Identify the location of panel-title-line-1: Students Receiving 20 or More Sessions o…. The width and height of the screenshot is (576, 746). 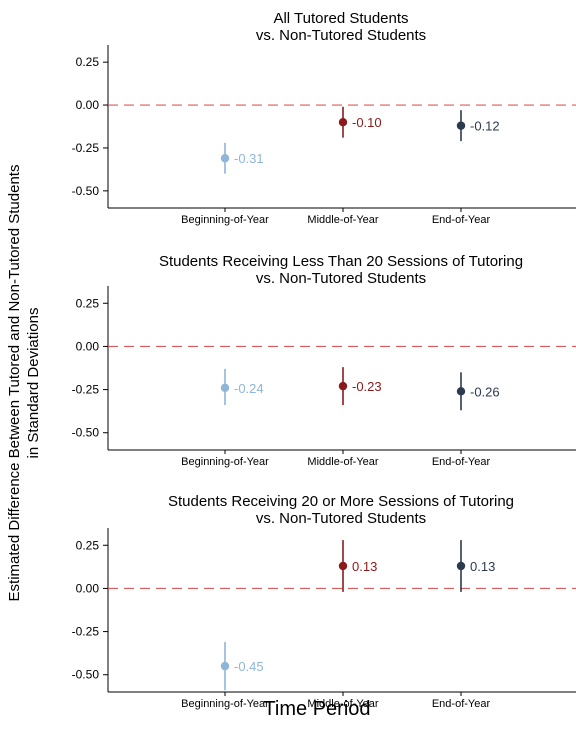
(341, 501).